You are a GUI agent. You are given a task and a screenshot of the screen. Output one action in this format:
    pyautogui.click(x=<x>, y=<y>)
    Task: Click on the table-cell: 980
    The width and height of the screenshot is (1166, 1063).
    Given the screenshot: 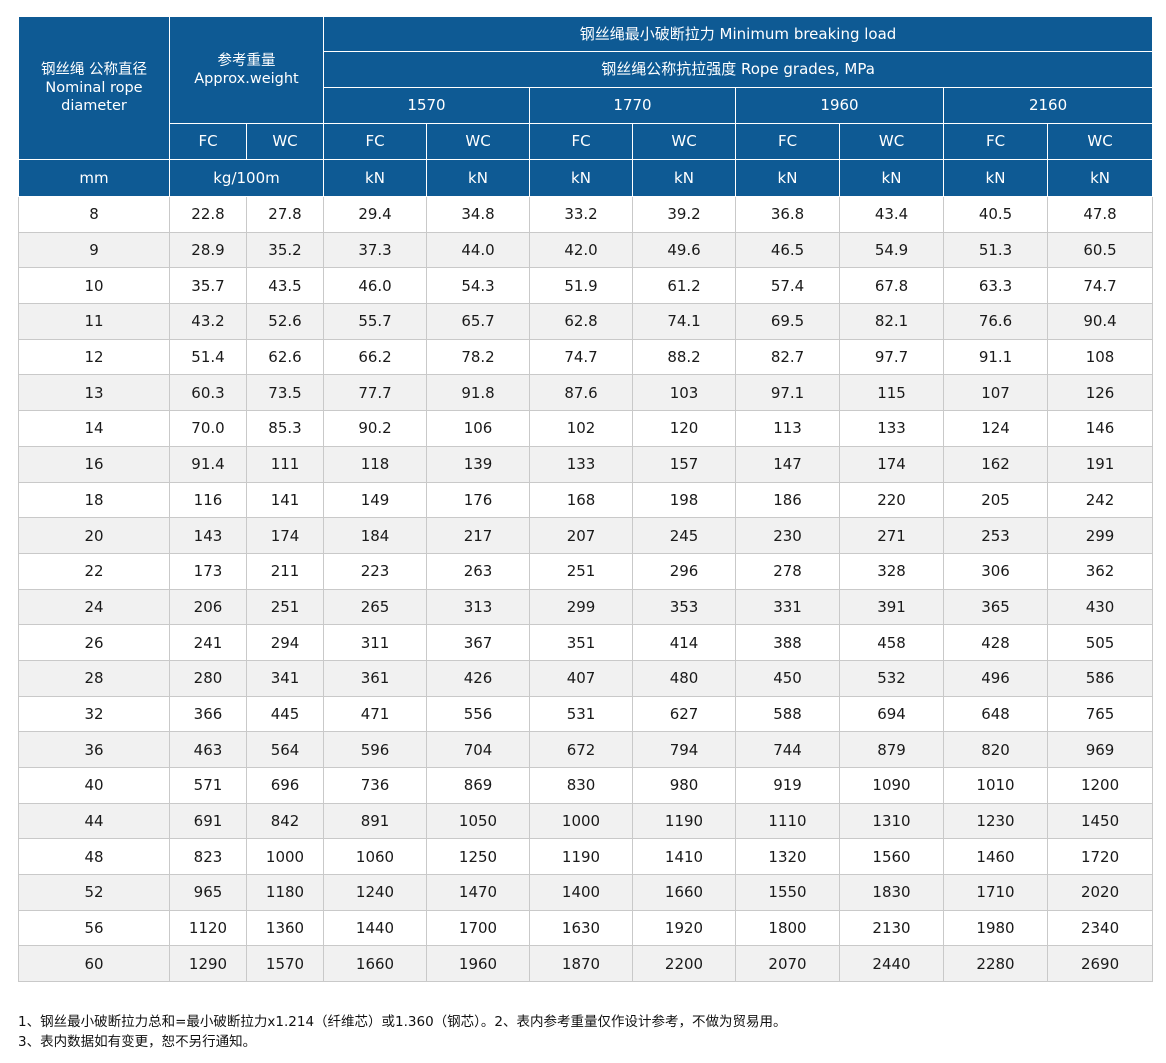 What is the action you would take?
    pyautogui.click(x=684, y=785)
    